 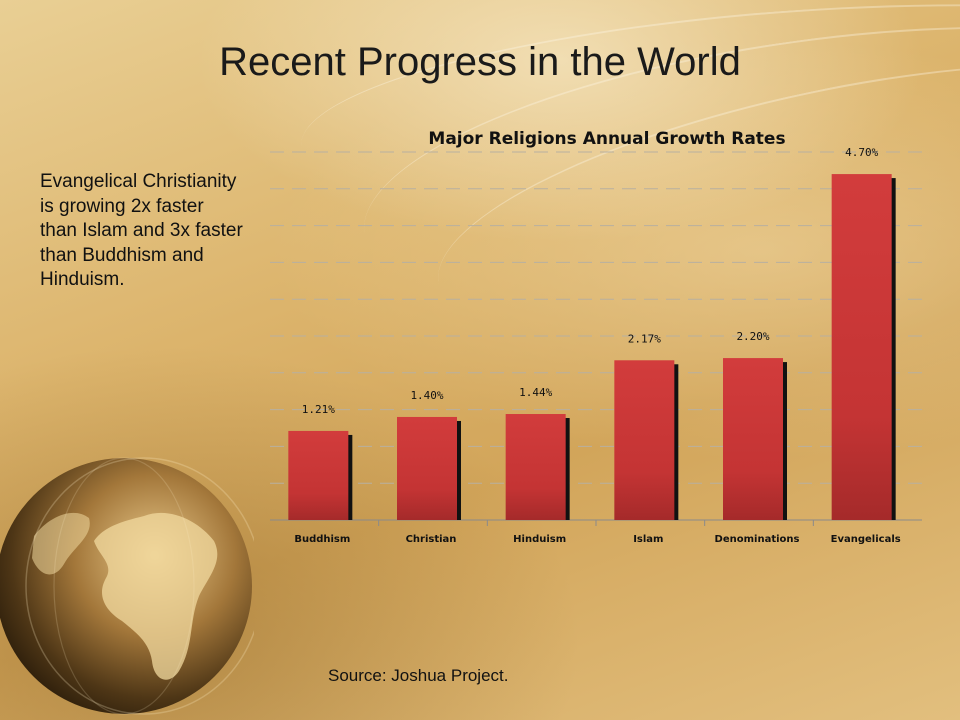 I want to click on source-note: Source: Joshua Project., so click(x=418, y=675).